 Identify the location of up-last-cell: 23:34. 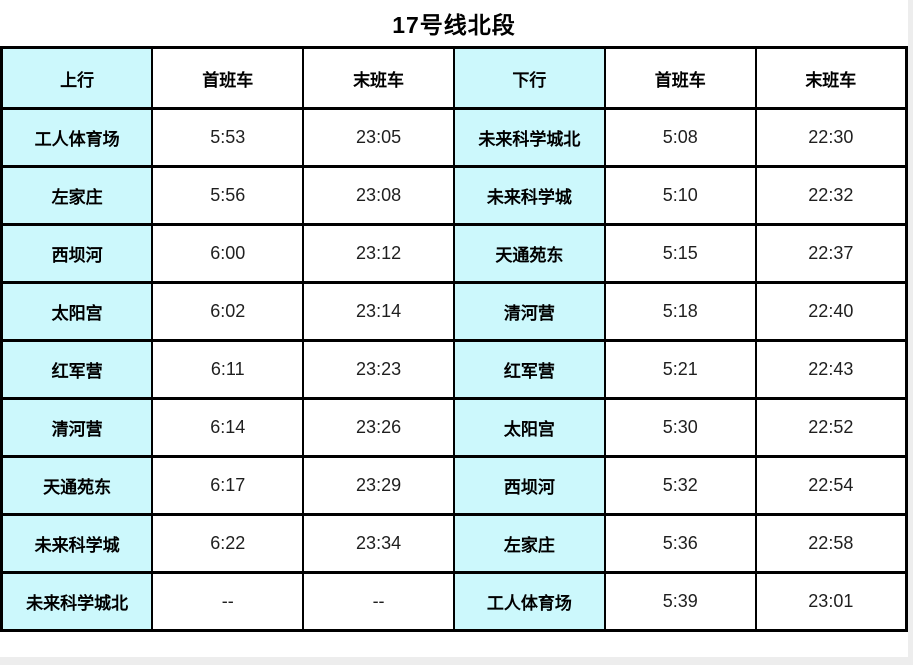
(378, 543).